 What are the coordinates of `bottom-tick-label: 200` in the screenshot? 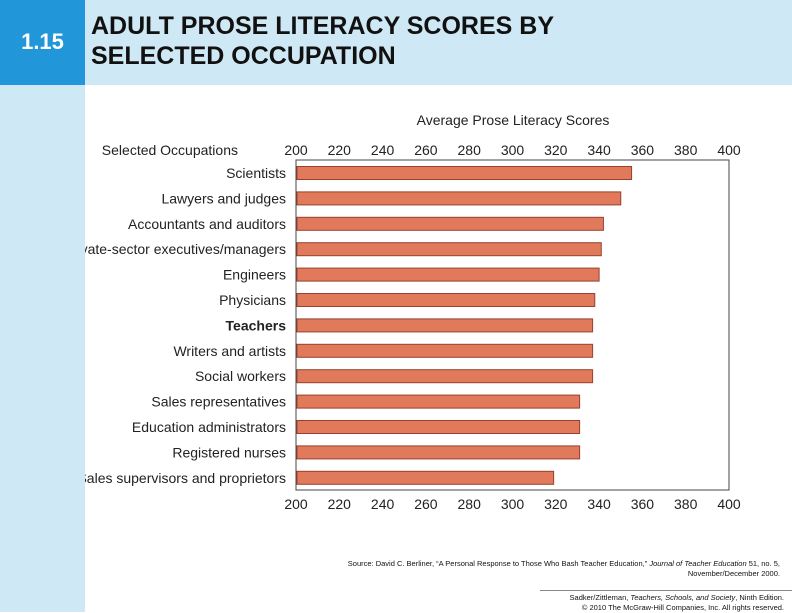 It's located at (296, 504).